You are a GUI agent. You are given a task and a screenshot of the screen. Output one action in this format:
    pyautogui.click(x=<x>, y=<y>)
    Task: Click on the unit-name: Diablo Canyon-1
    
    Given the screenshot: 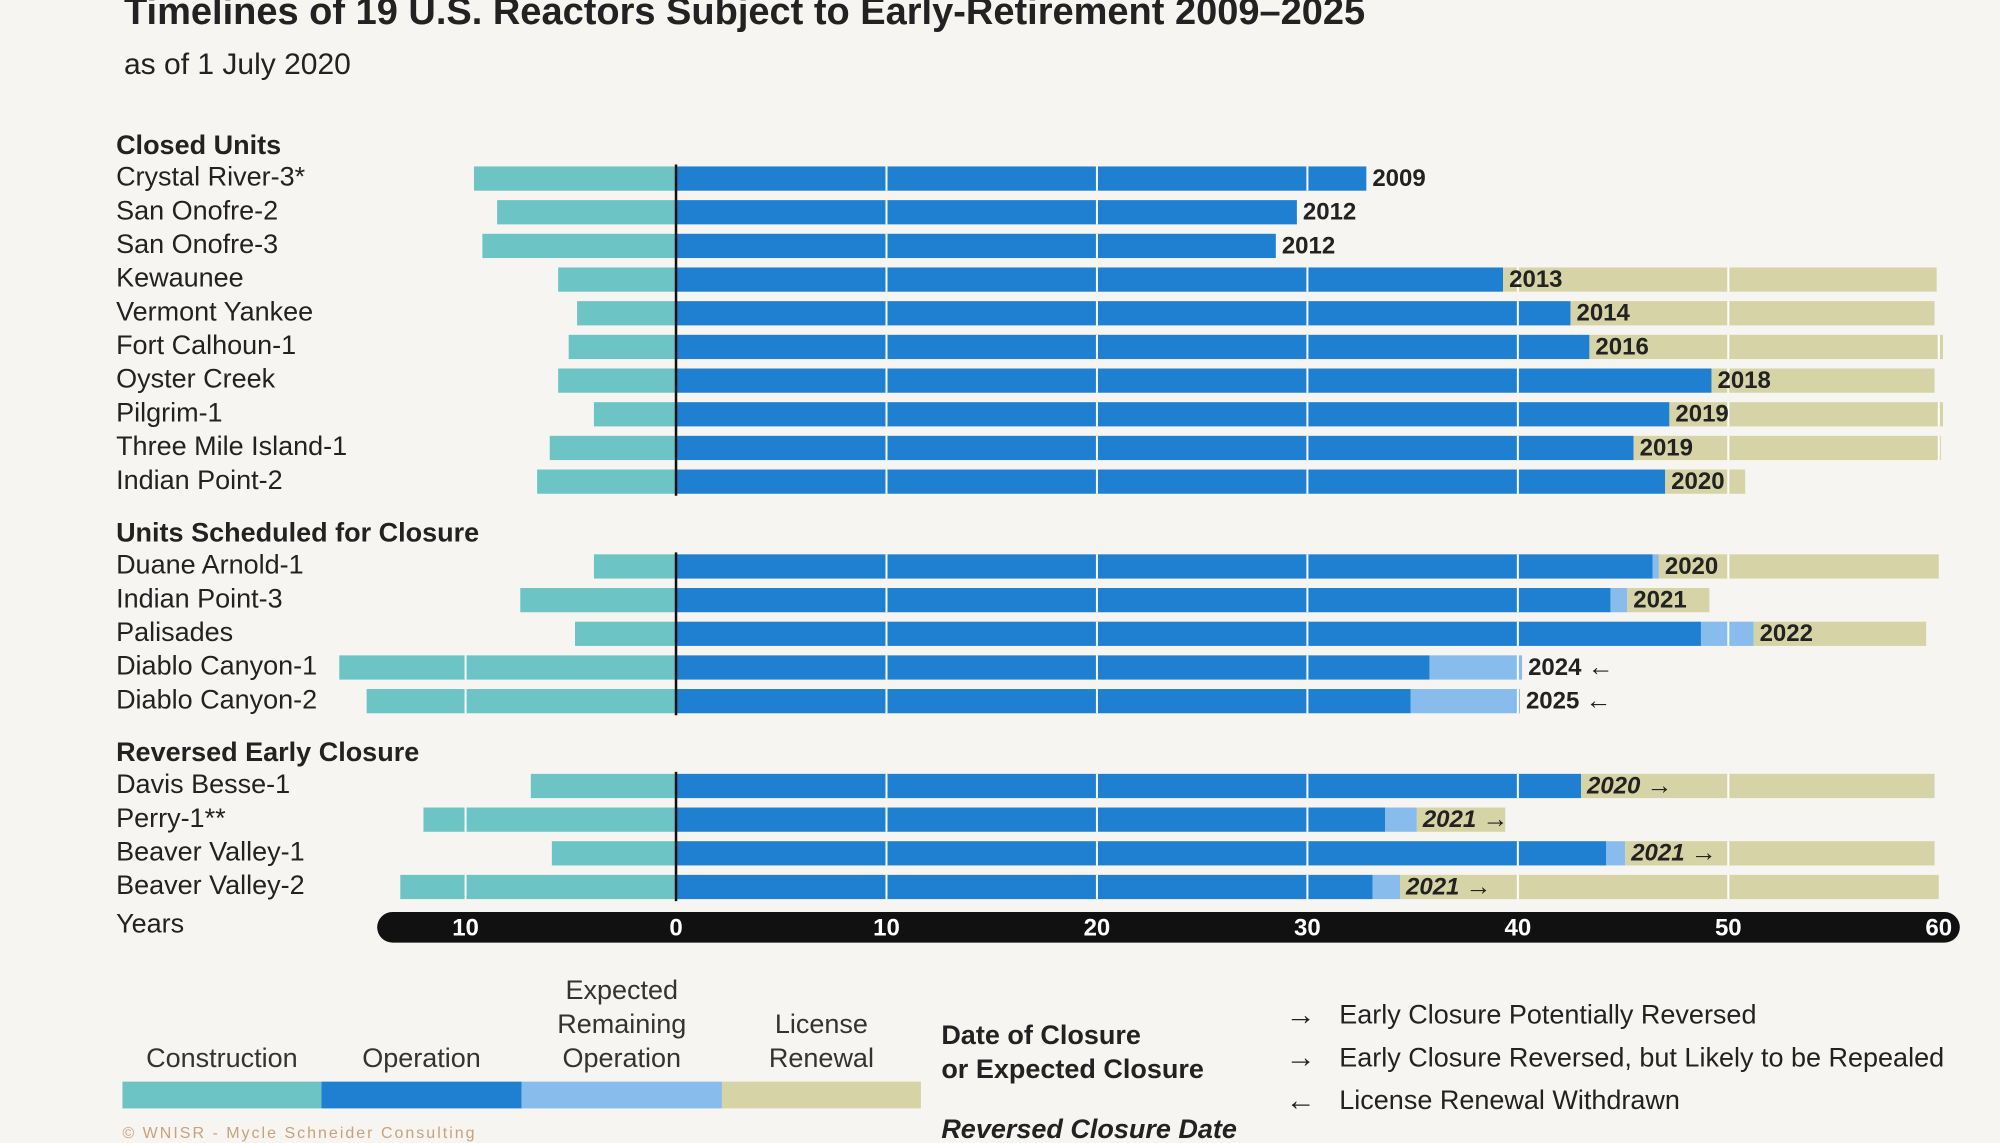 What is the action you would take?
    pyautogui.click(x=216, y=666)
    